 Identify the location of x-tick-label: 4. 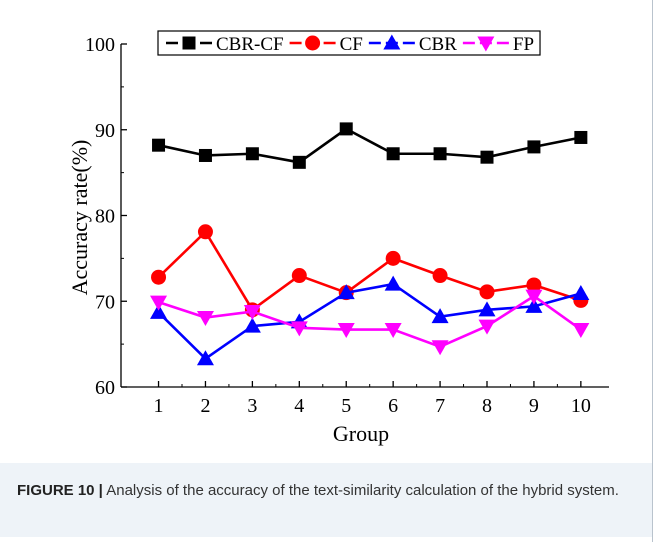
(299, 406).